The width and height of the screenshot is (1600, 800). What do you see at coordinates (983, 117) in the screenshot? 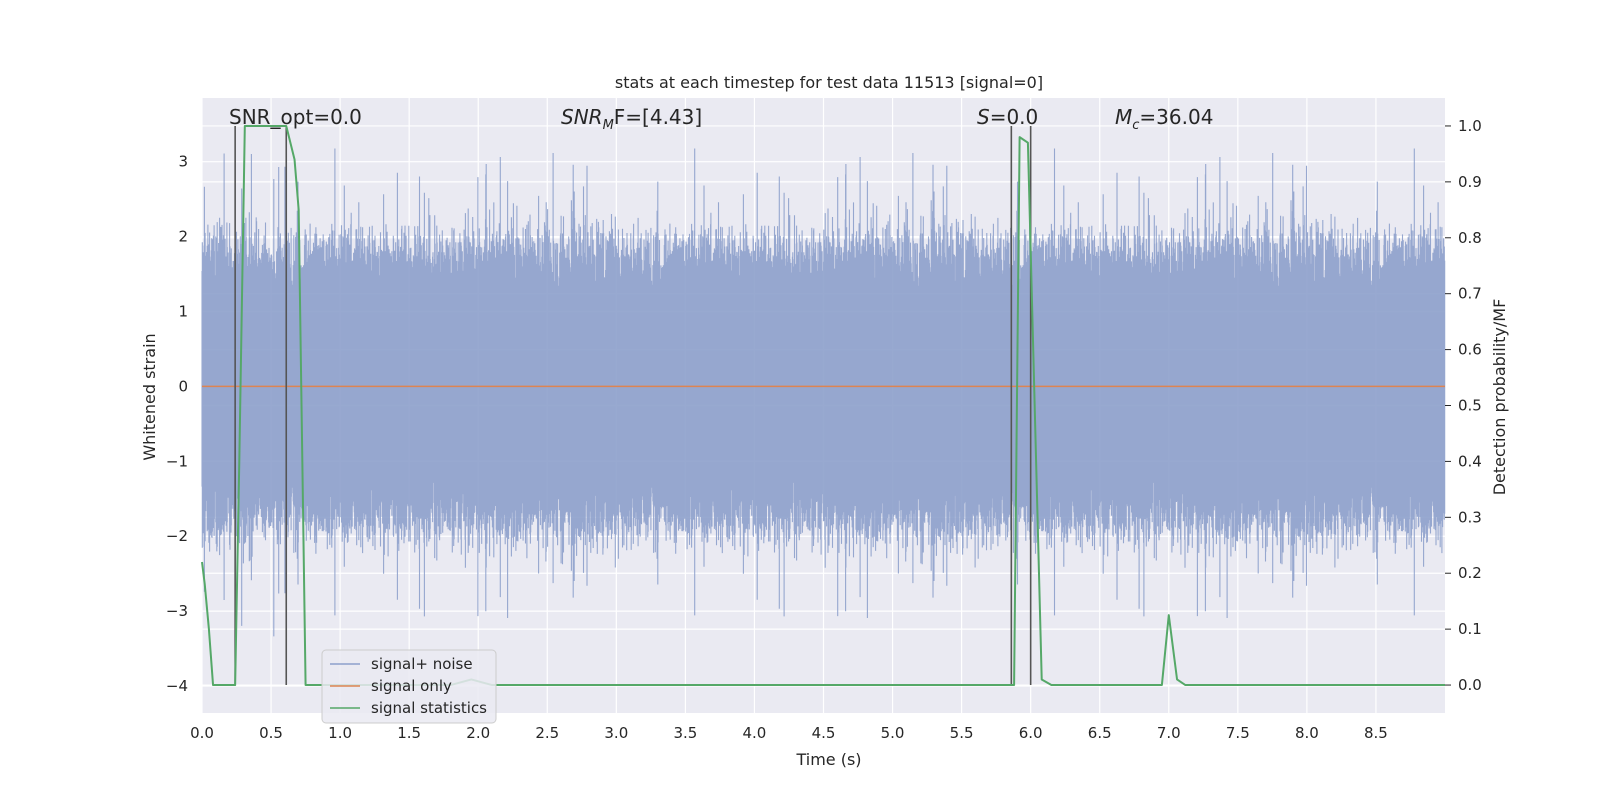
I see `s-variable: S` at bounding box center [983, 117].